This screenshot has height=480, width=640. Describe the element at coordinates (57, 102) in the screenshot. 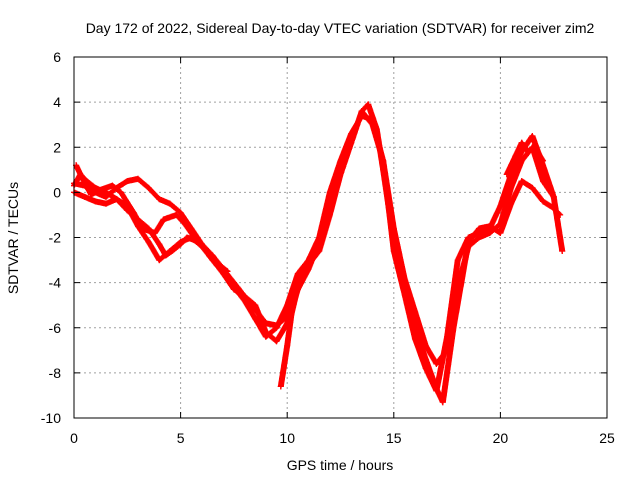

I see `y-tick-label: 4` at that location.